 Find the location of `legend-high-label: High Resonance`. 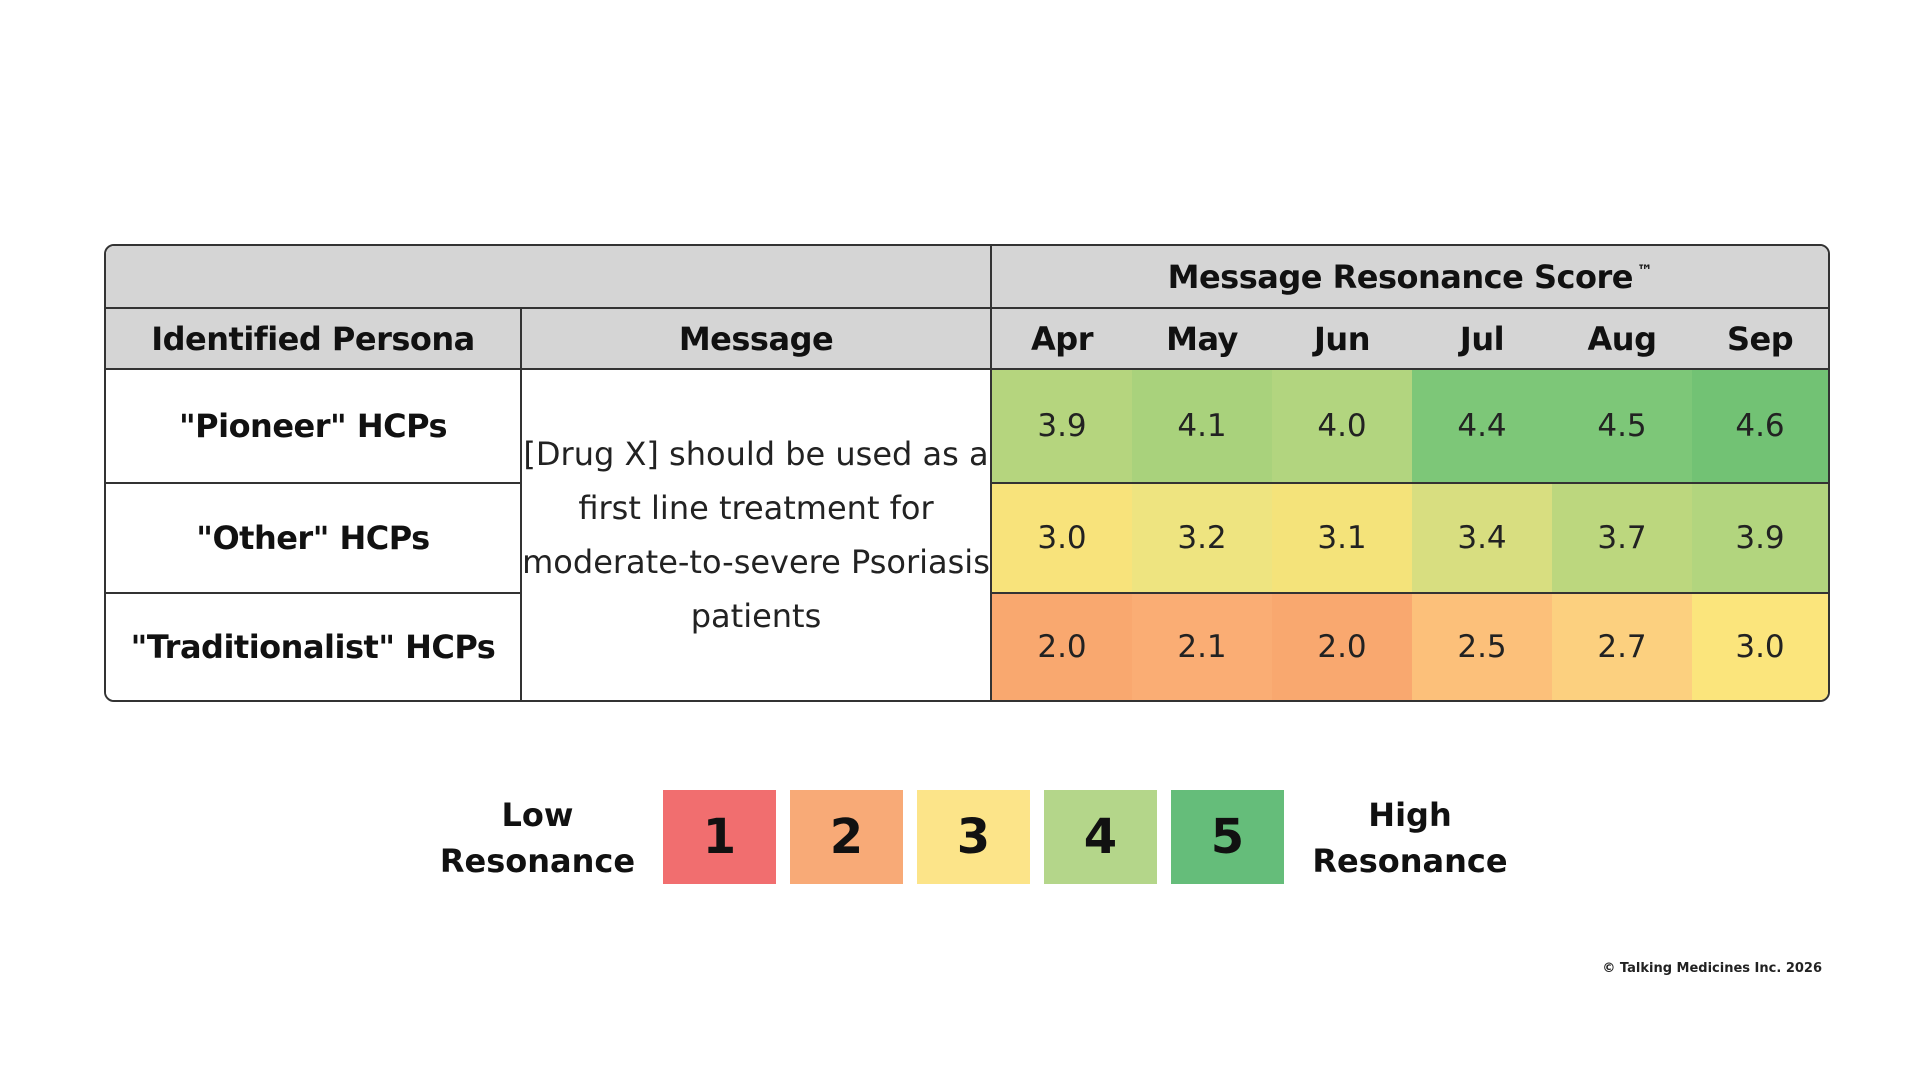

legend-high-label: High Resonance is located at coordinates (1410, 838).